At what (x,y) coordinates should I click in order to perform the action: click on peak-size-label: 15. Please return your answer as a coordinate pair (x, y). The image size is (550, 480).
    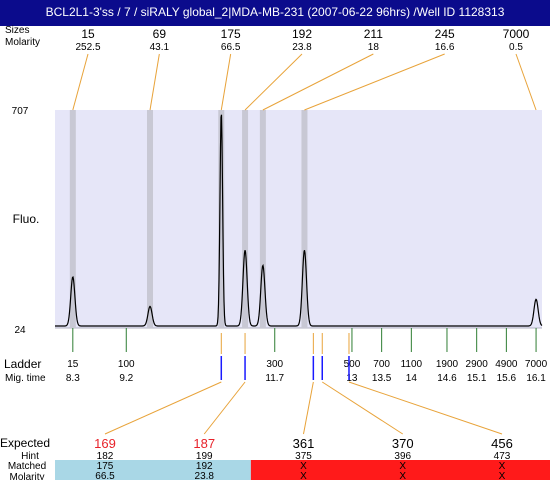
    Looking at the image, I should click on (88, 34).